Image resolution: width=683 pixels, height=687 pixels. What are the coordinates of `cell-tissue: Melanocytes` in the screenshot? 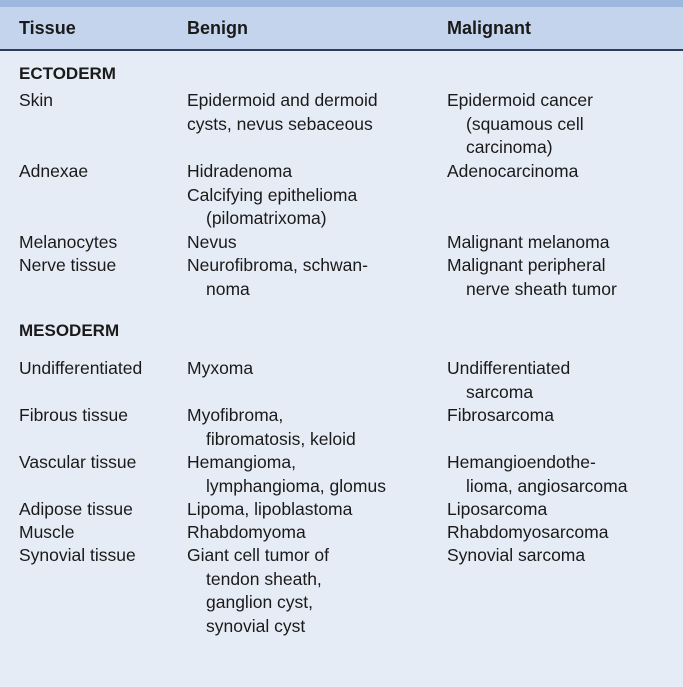 It's located at (103, 243).